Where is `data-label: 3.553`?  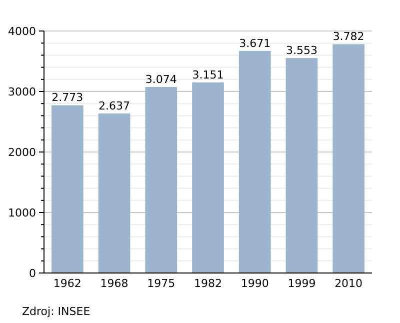 data-label: 3.553 is located at coordinates (302, 51).